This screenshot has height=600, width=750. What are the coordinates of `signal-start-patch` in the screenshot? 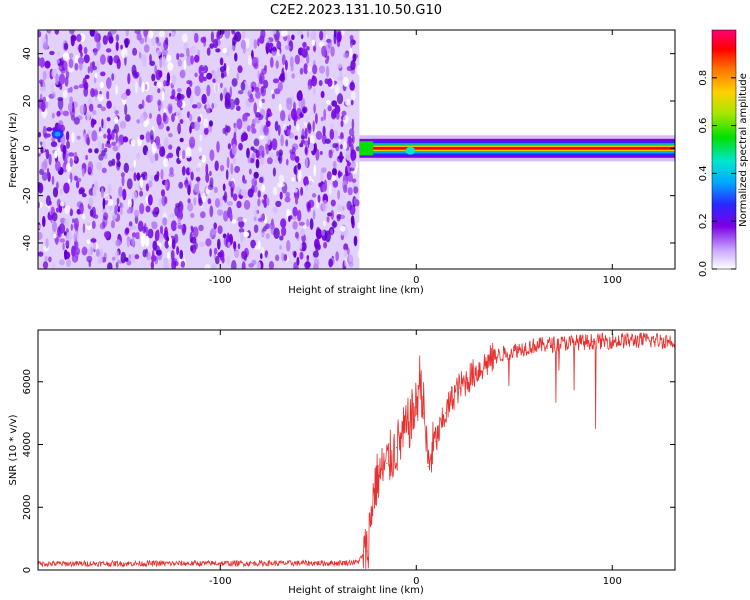 It's located at (366, 148).